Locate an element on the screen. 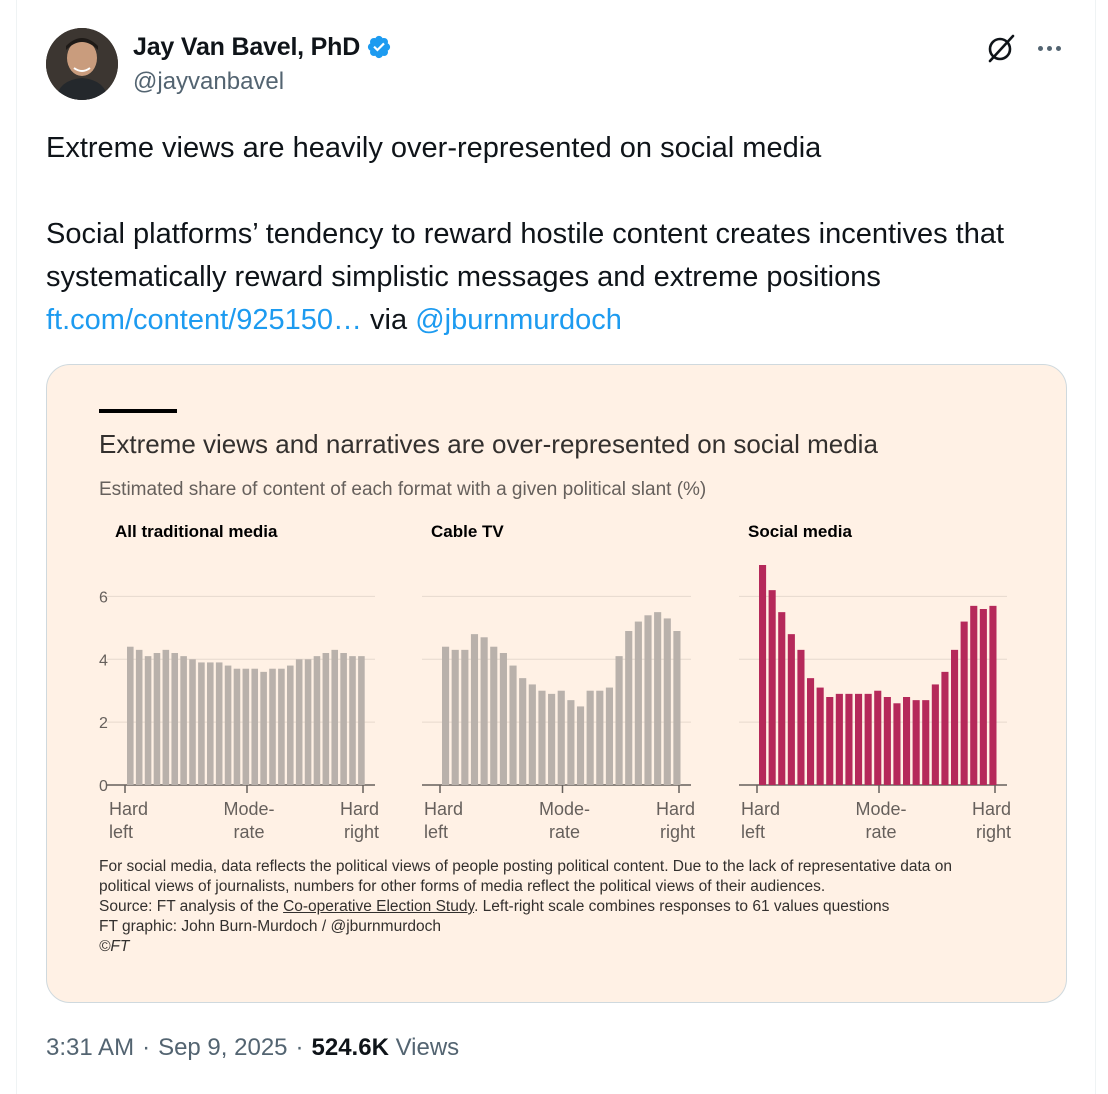  panel-title: Cable TV is located at coordinates (467, 531).